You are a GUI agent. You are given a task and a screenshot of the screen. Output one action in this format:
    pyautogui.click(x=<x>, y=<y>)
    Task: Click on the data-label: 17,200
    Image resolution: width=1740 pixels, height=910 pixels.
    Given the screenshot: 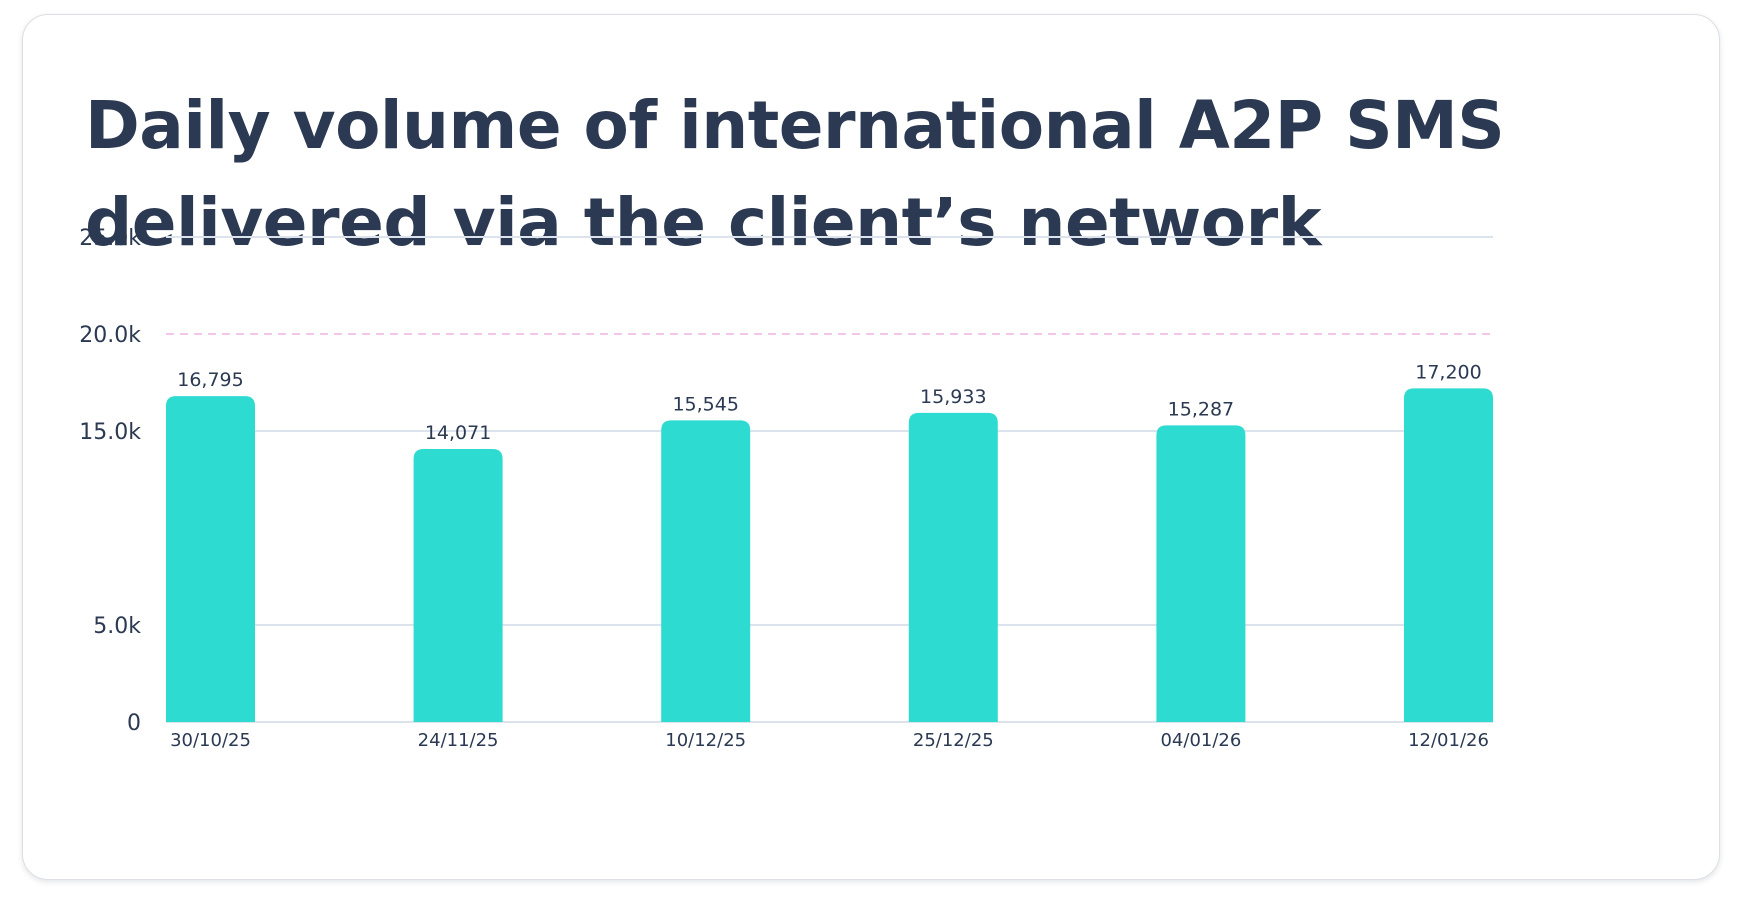 What is the action you would take?
    pyautogui.click(x=1448, y=372)
    